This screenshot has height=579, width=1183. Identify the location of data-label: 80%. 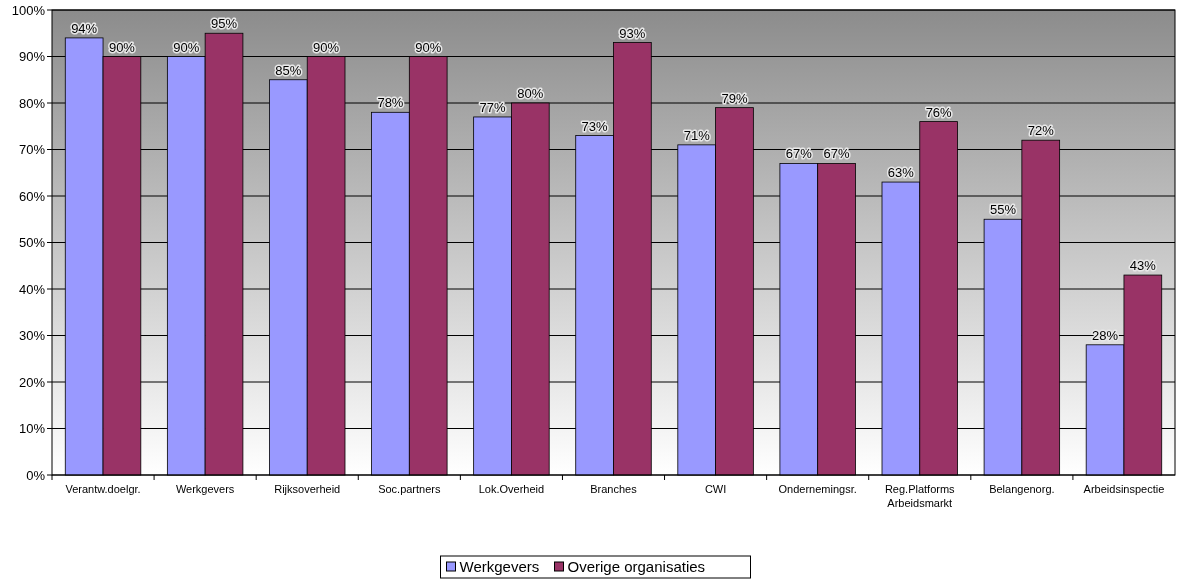
(530, 93).